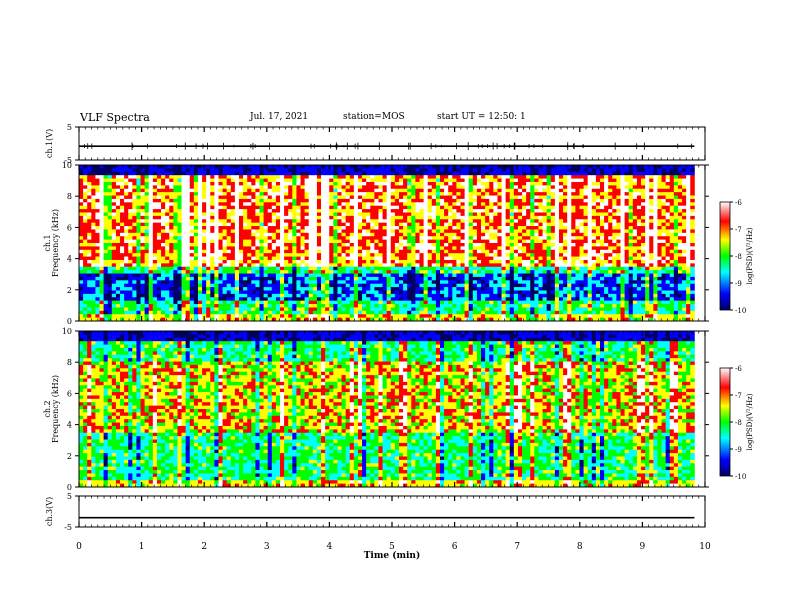 The width and height of the screenshot is (792, 612). Describe the element at coordinates (481, 117) in the screenshot. I see `start-time-label: start UT = 12:50: 1` at that location.